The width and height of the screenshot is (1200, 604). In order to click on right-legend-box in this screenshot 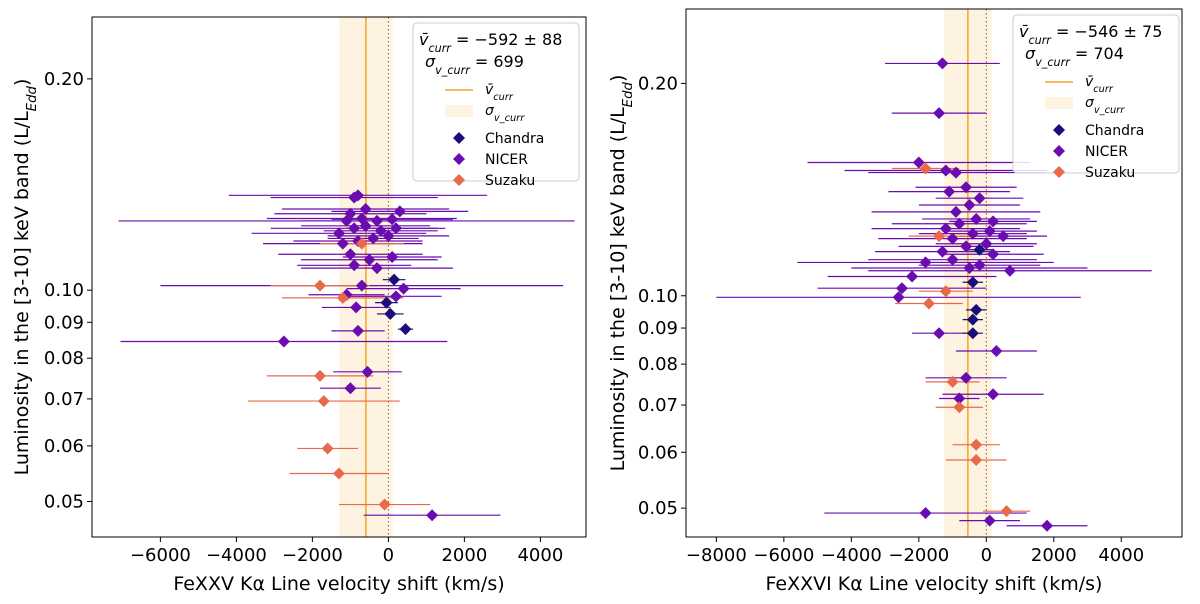, I will do `click(1096, 94)`.